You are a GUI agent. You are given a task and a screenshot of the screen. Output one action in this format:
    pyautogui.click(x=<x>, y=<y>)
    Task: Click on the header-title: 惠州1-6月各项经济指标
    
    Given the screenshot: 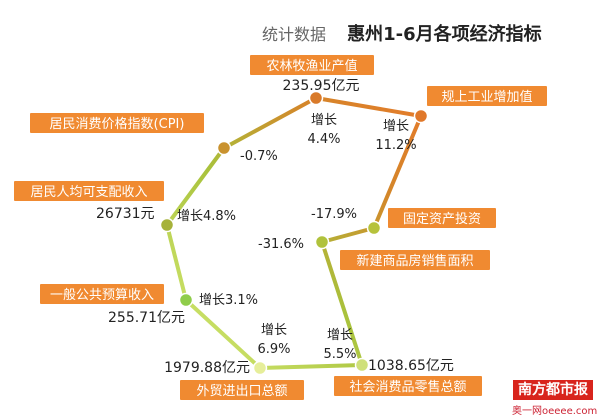 What is the action you would take?
    pyautogui.click(x=444, y=34)
    